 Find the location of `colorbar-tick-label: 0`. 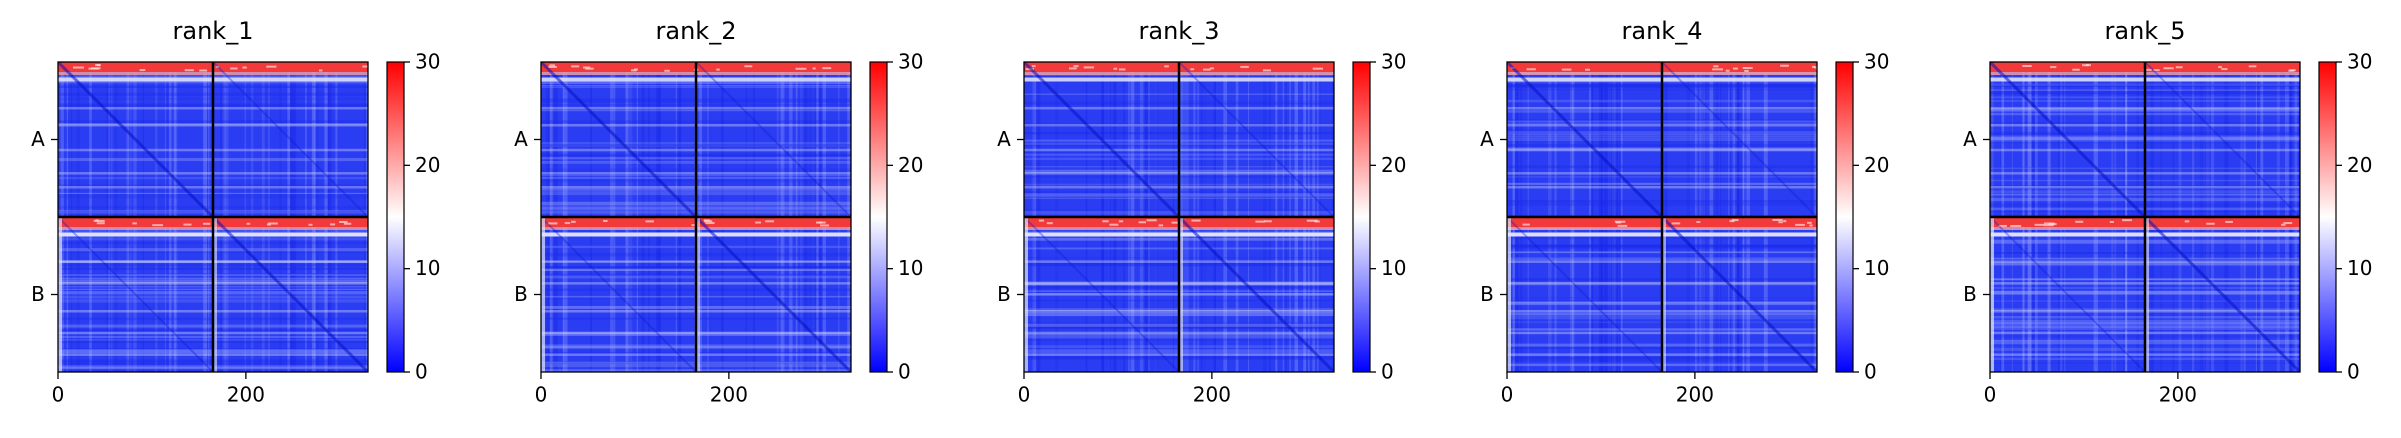

colorbar-tick-label: 0 is located at coordinates (904, 372).